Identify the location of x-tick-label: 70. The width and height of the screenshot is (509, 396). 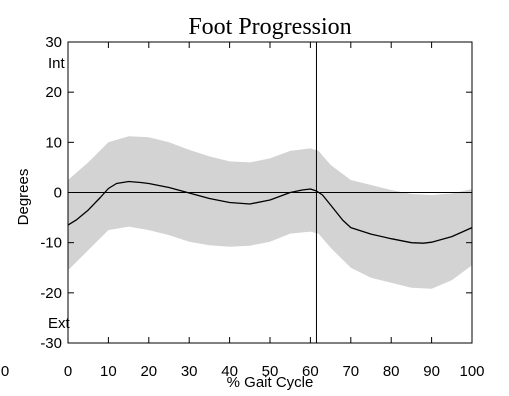
(350, 371).